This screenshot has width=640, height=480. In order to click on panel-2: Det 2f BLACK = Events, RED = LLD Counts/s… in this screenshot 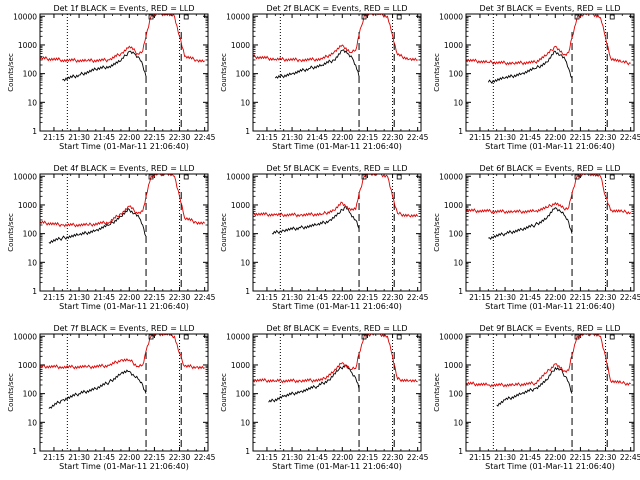, I will do `click(324, 77)`.